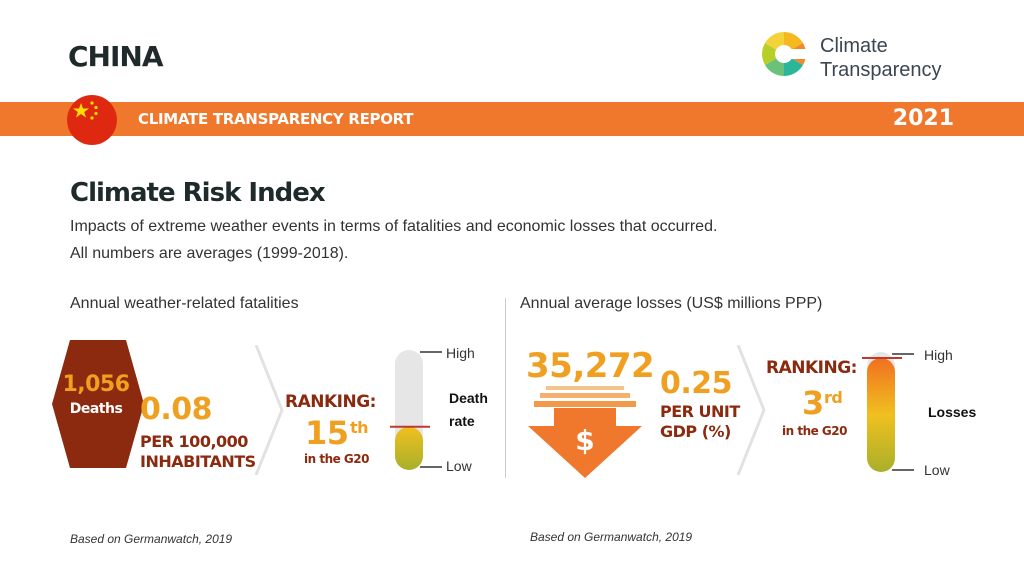 The height and width of the screenshot is (576, 1024). What do you see at coordinates (785, 54) in the screenshot?
I see `climate-transparency-logo-icon` at bounding box center [785, 54].